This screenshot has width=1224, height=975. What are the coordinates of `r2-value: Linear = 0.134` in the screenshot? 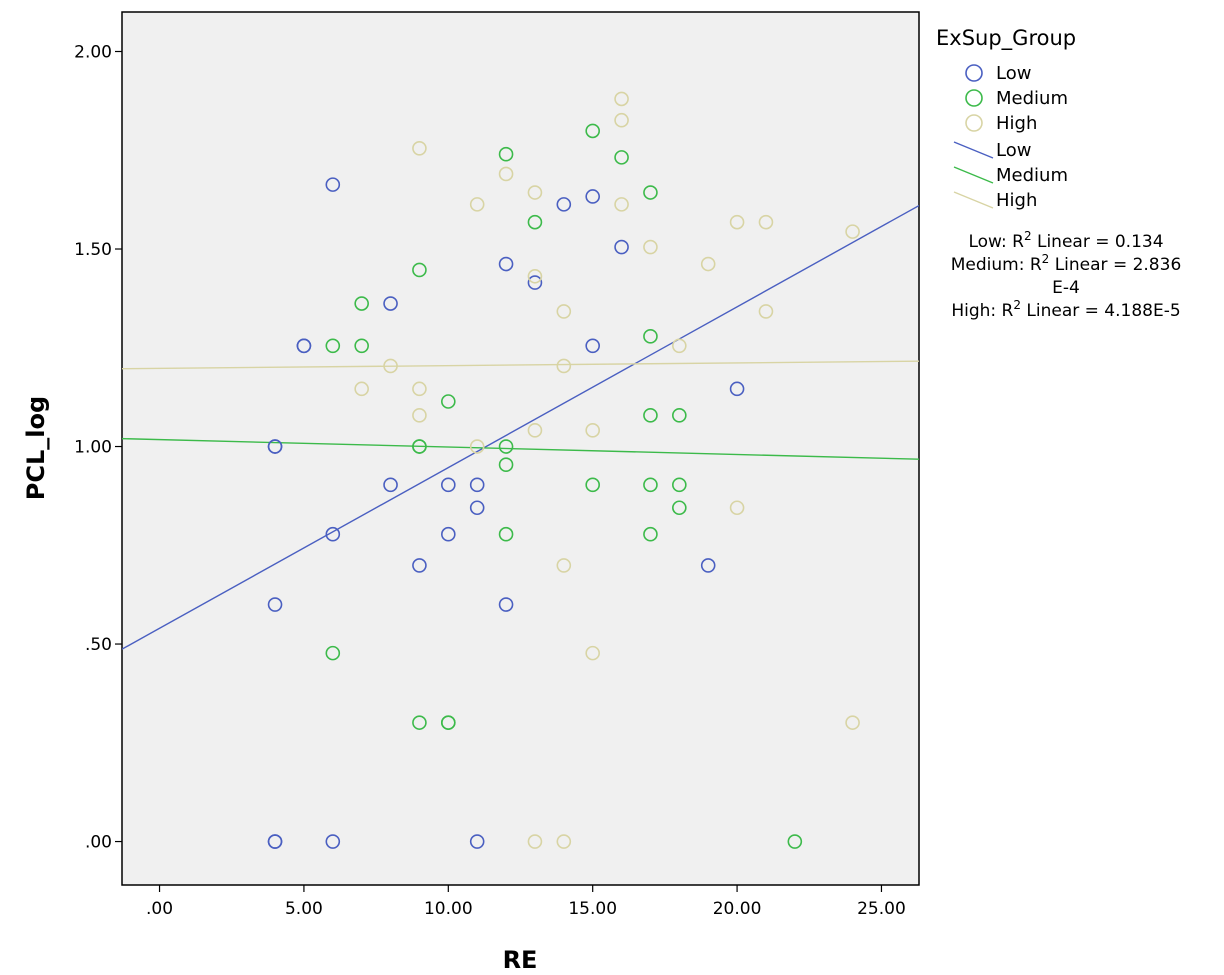 It's located at (1098, 242).